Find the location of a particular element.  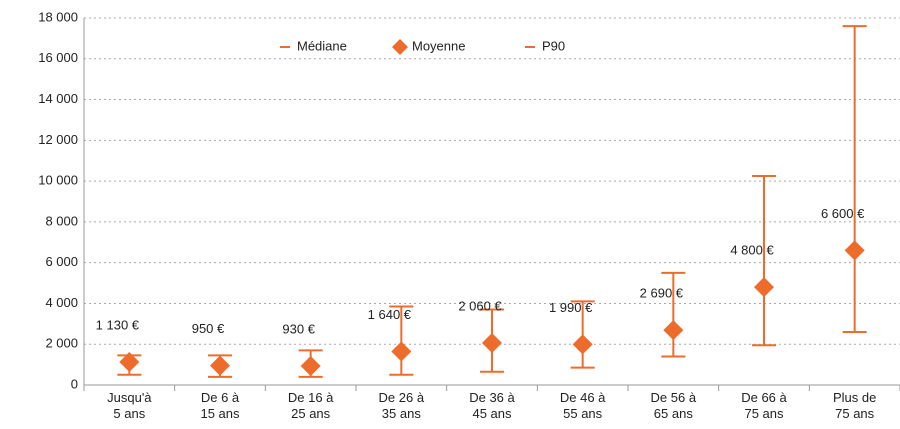

legend-label: P90 is located at coordinates (553, 45).